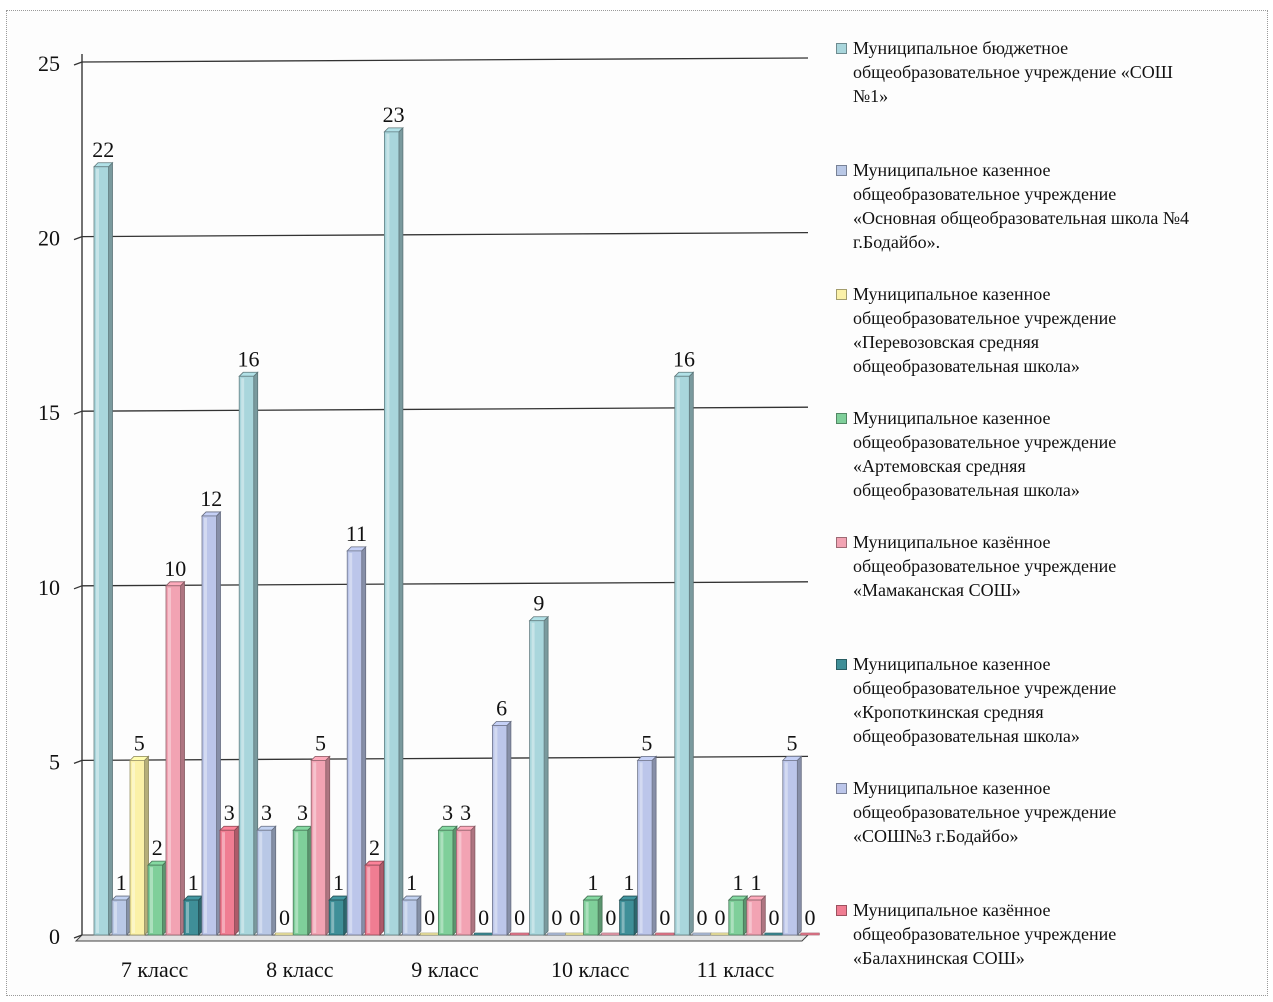  Describe the element at coordinates (442, 938) in the screenshot. I see `chart-floor` at that location.